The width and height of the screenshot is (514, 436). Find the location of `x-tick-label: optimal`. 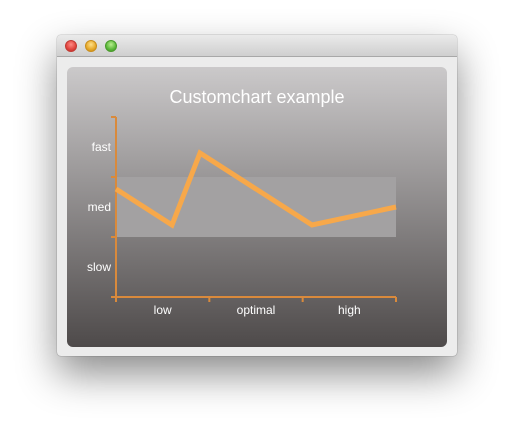

x-tick-label: optimal is located at coordinates (256, 310).